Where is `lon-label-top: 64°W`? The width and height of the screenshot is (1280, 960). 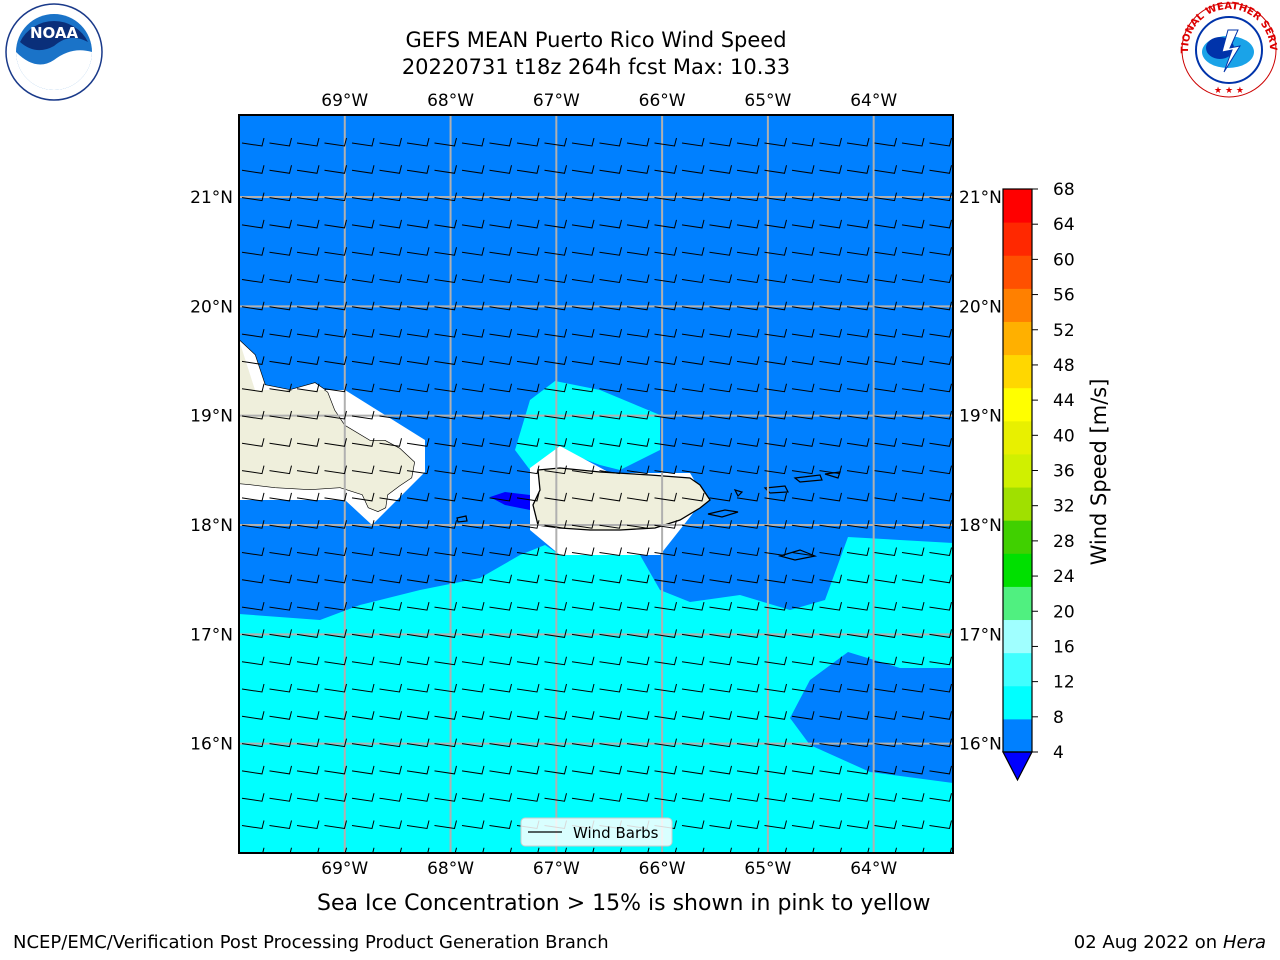
lon-label-top: 64°W is located at coordinates (873, 101).